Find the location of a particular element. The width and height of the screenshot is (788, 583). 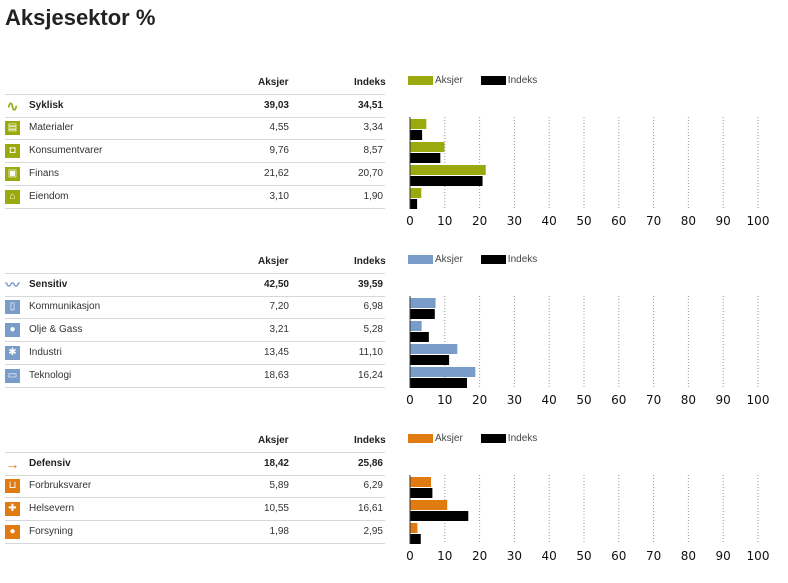

bricks-icon: ▤ is located at coordinates (12, 128).